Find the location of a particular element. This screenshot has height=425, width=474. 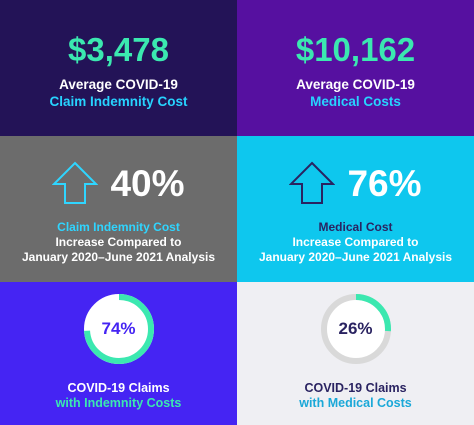

claims-indemnity-caption: COVID-19 Claims with Indemnity Costs is located at coordinates (118, 396).